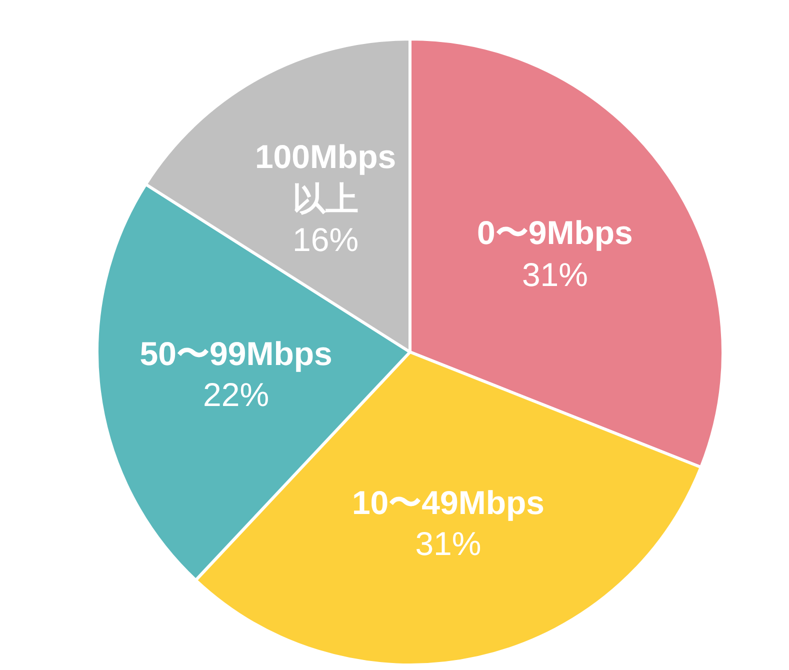  What do you see at coordinates (555, 233) in the screenshot?
I see `slice-label: 0〜9Mbps` at bounding box center [555, 233].